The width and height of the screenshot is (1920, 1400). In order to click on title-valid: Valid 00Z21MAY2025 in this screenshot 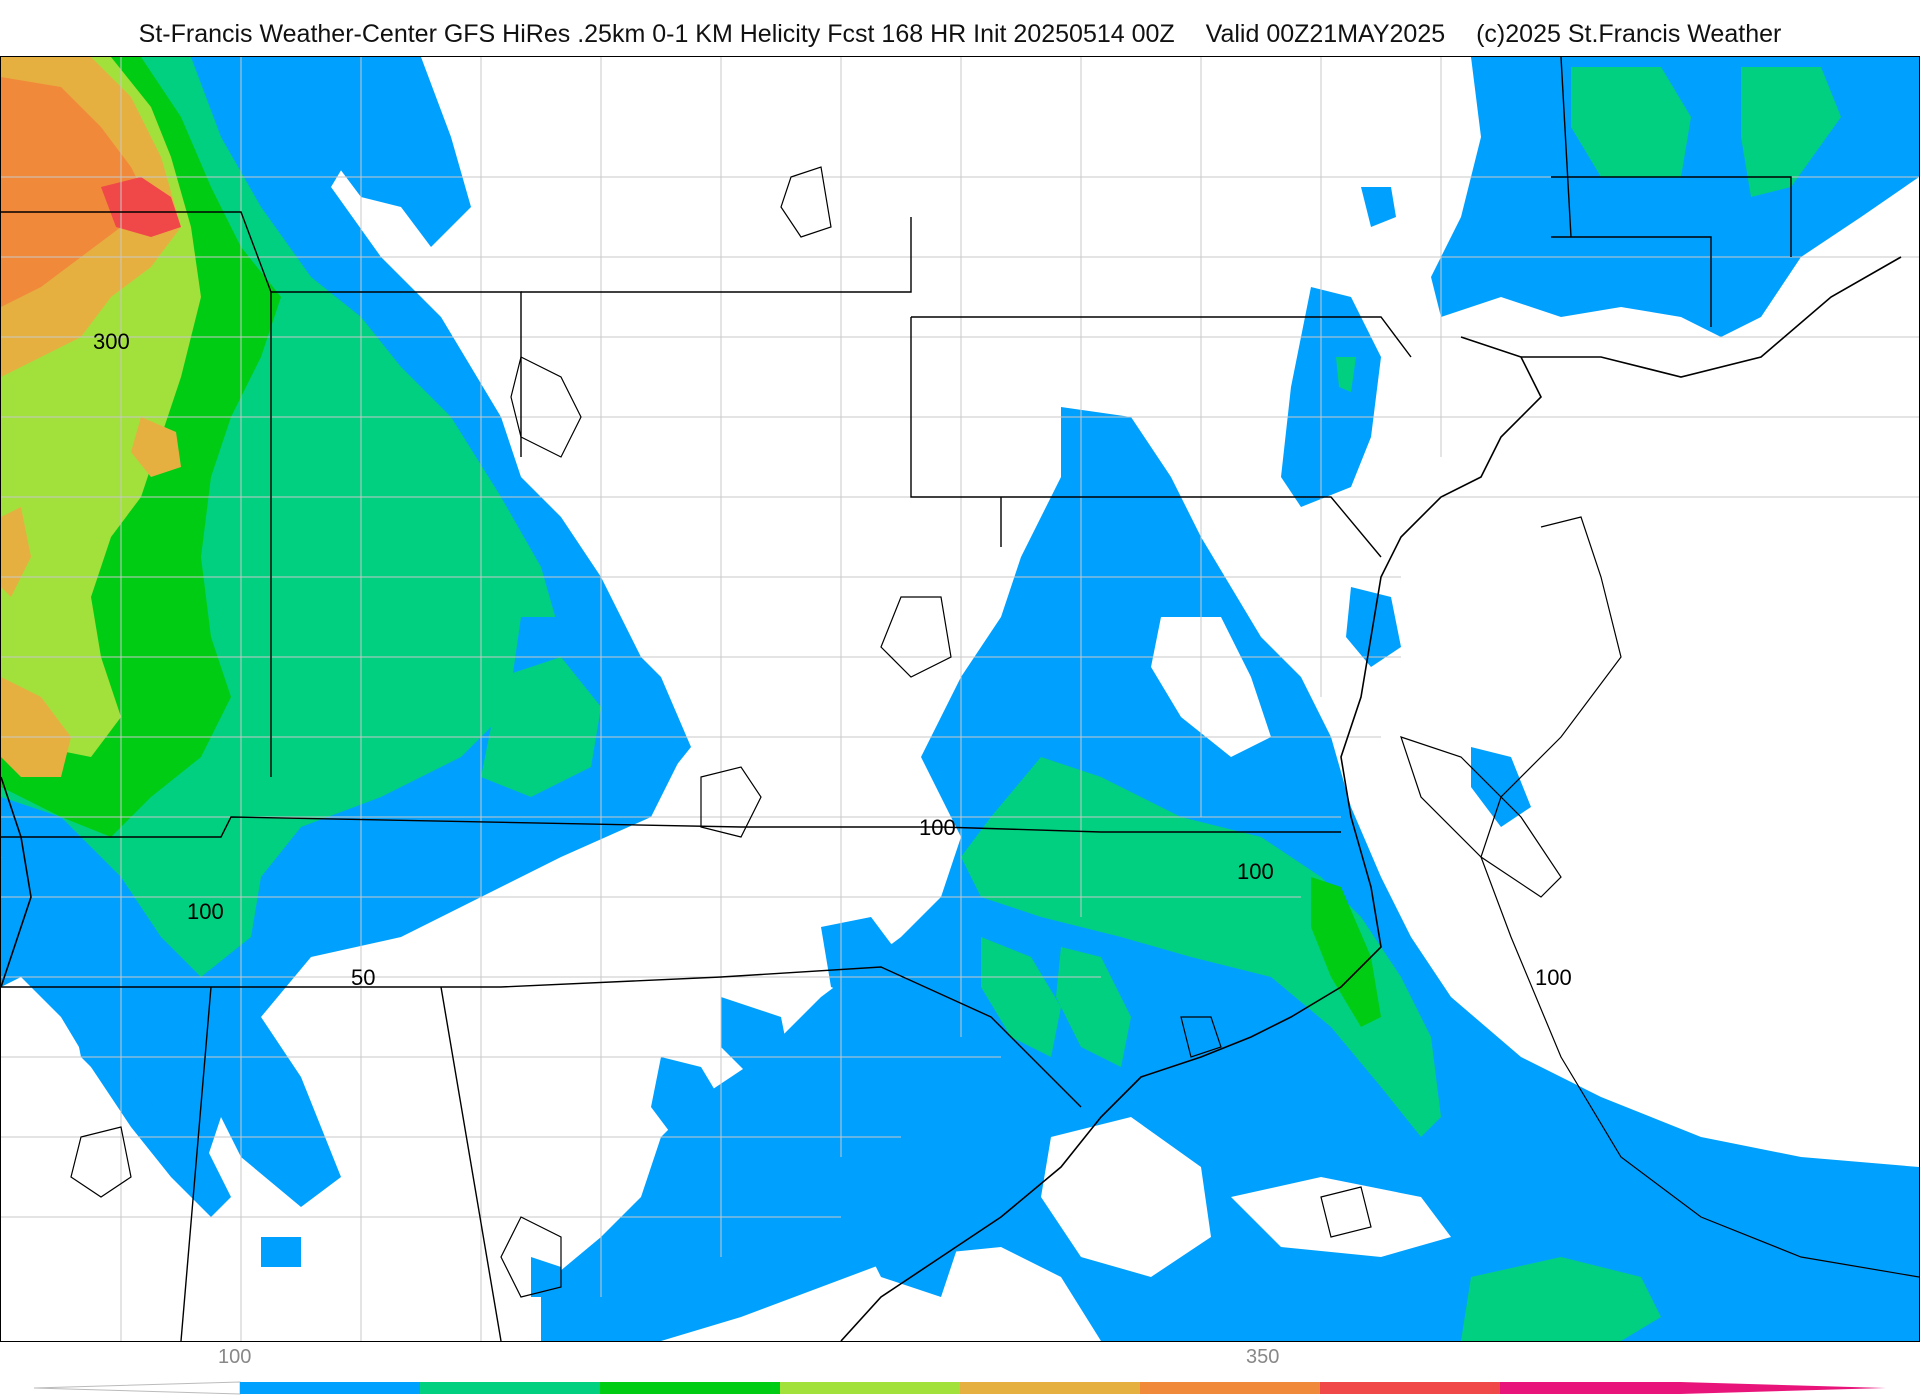, I will do `click(1325, 34)`.